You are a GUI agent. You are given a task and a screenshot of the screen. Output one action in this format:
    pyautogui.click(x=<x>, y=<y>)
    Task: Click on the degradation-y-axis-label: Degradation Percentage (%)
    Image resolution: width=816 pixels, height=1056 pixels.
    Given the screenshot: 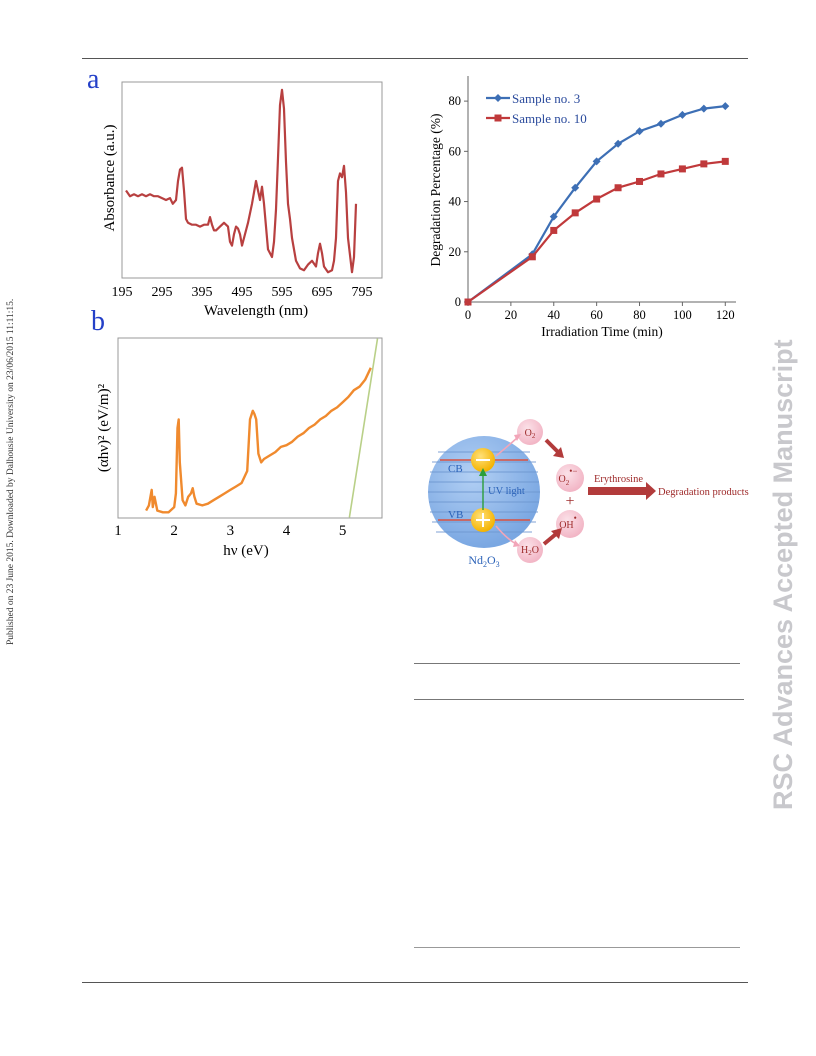 What is the action you would take?
    pyautogui.click(x=435, y=190)
    